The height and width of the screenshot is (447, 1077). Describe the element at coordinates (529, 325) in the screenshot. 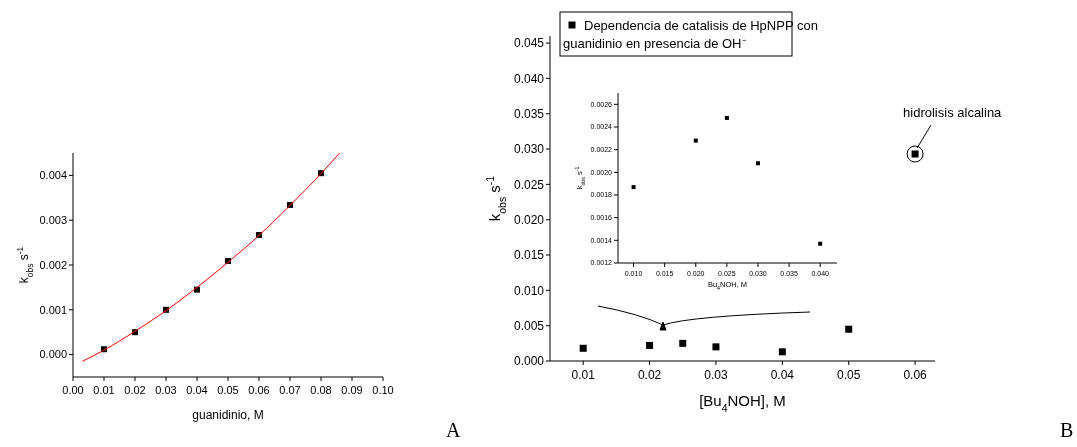

I see `y-tick-label: 0.005` at that location.